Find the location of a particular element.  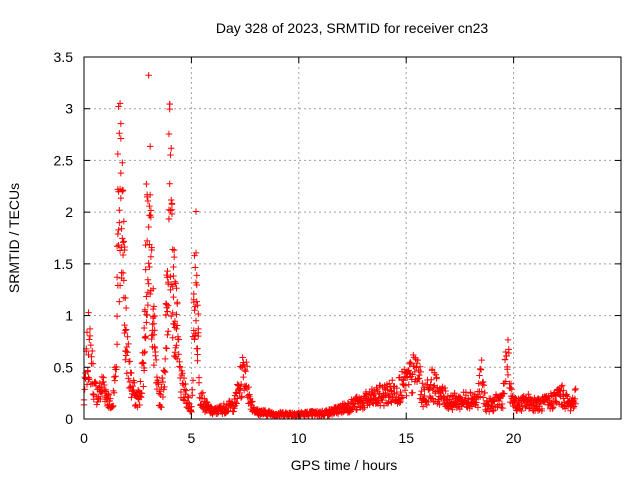

y-tick-label: 0 is located at coordinates (69, 419).